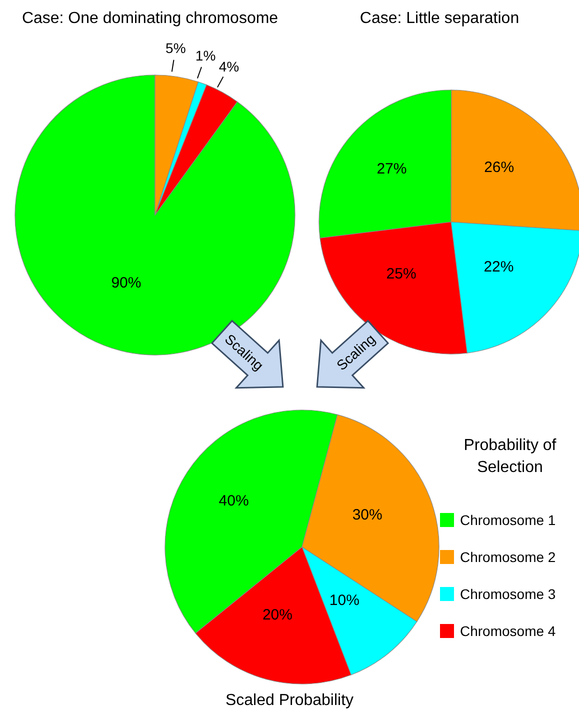  Describe the element at coordinates (277, 615) in the screenshot. I see `data-label: 20%` at that location.